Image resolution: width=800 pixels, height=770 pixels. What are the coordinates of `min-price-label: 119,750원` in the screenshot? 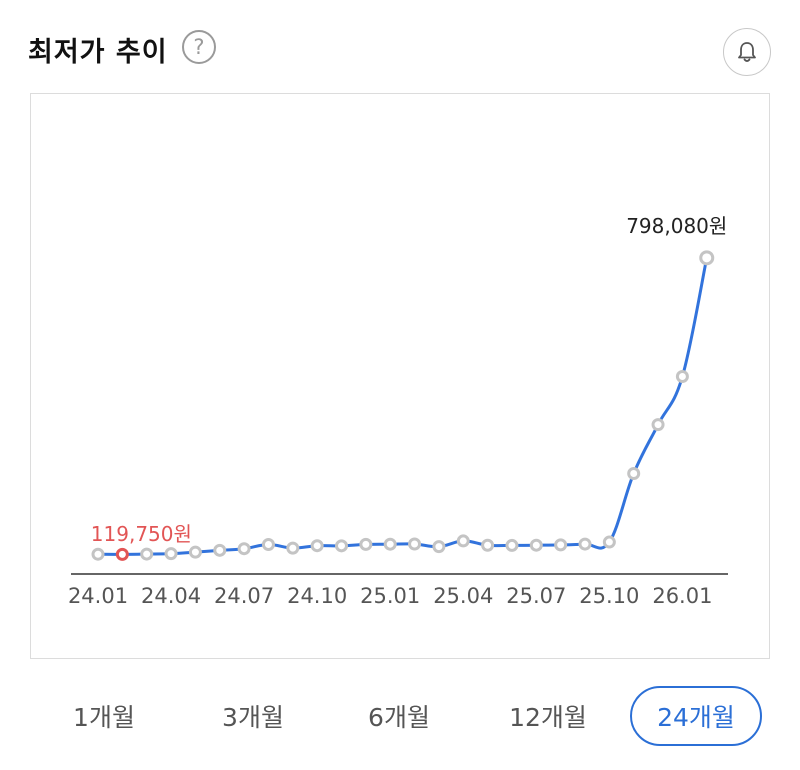 It's located at (141, 534).